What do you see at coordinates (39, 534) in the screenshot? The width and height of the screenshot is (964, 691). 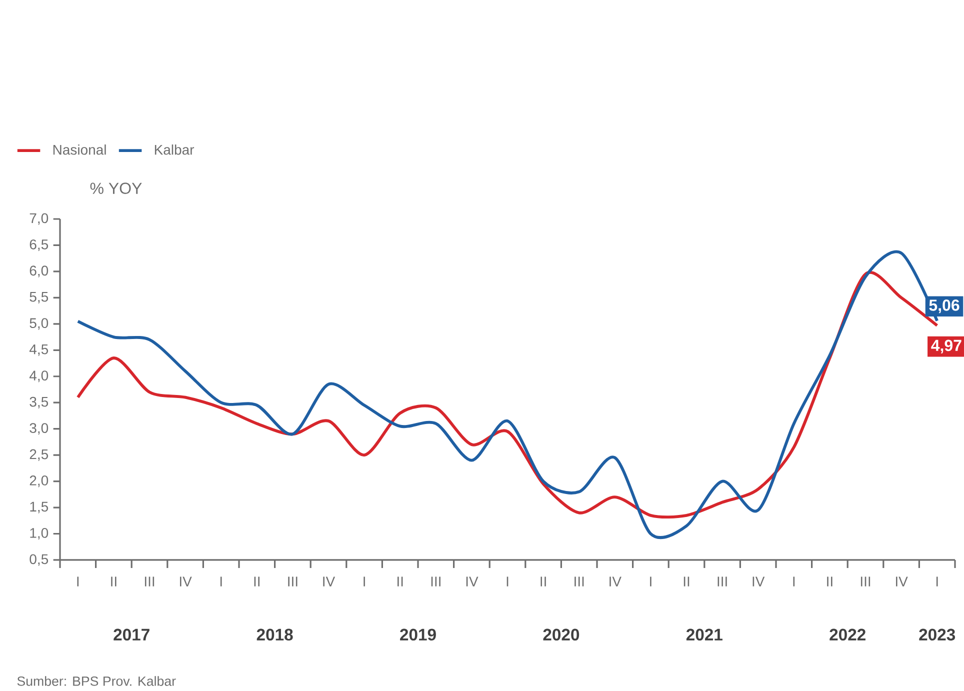 I see `y-tick-label: 1,0` at bounding box center [39, 534].